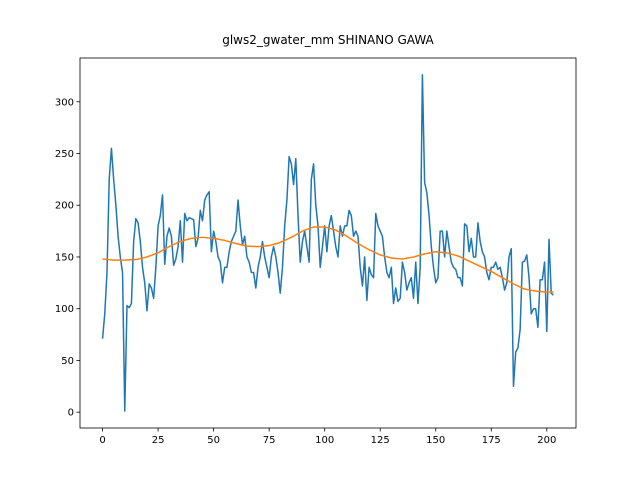 This screenshot has width=640, height=480. Describe the element at coordinates (64, 309) in the screenshot. I see `y-tick-label: 100` at that location.